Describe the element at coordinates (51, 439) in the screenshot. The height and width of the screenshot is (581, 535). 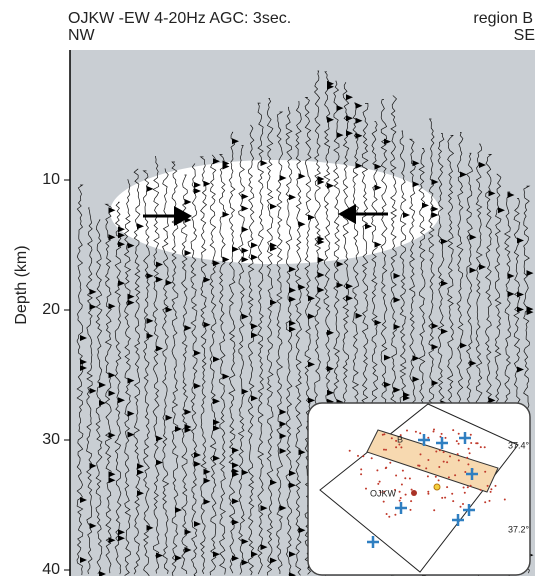
I see `y-tick-label: 30` at that location.